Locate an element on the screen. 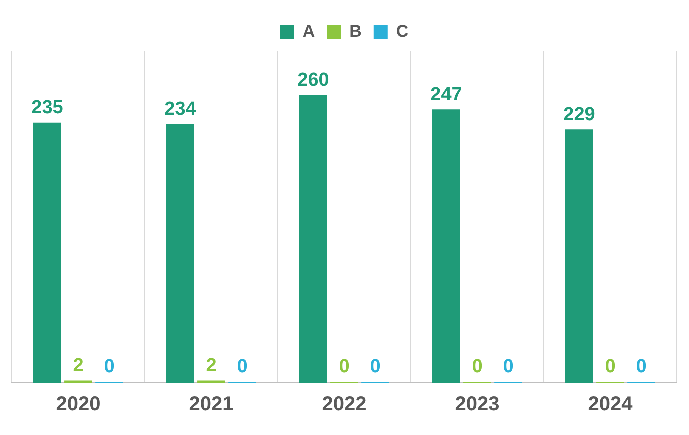  x-tick-label: 2021 is located at coordinates (211, 405).